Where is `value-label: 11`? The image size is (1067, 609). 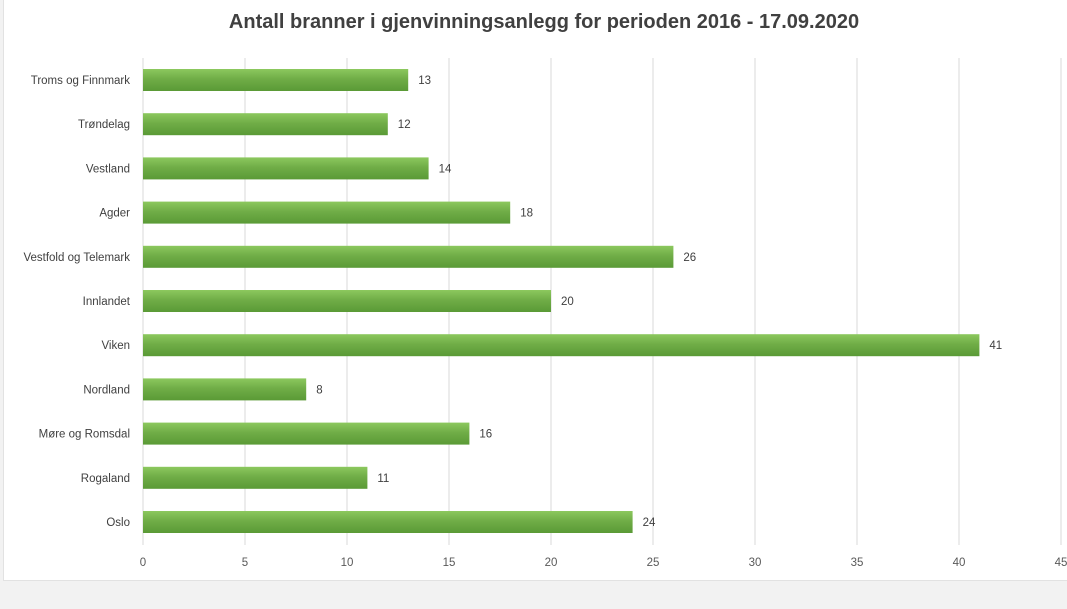 value-label: 11 is located at coordinates (383, 479).